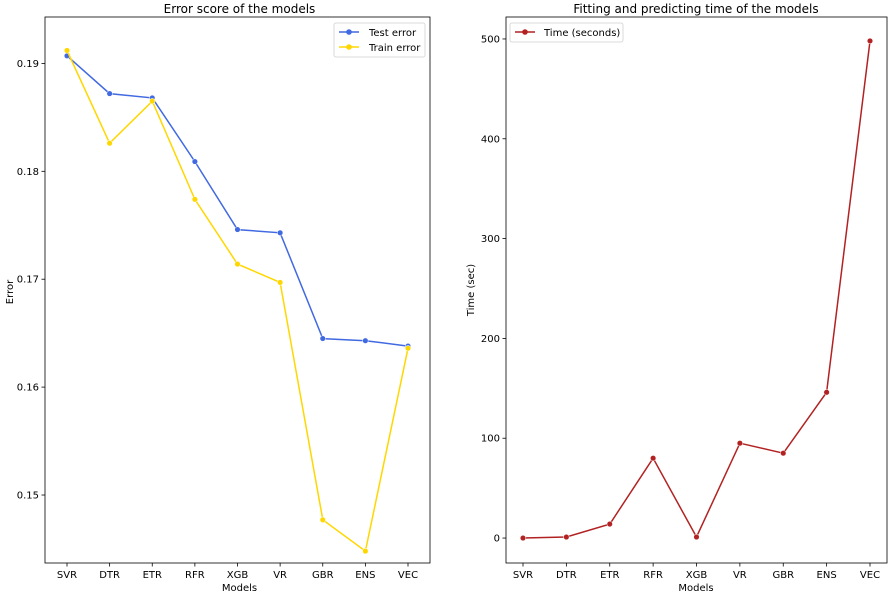 The width and height of the screenshot is (894, 595). I want to click on y-tick-label: 0.17, so click(28, 280).